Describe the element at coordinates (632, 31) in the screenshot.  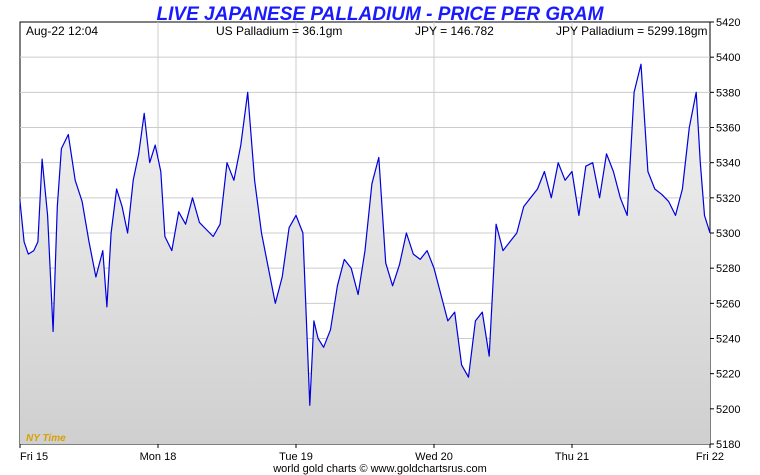
I see `header-jpy-palladium: JPY Palladium = 5299.18gm` at that location.